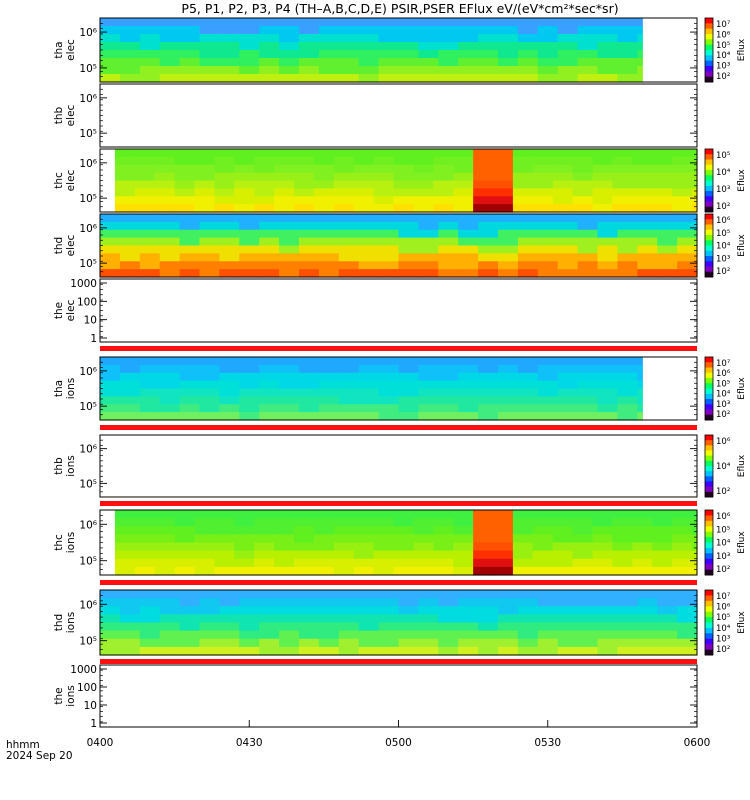 This screenshot has width=750, height=800. I want to click on panel-label: thd, so click(59, 622).